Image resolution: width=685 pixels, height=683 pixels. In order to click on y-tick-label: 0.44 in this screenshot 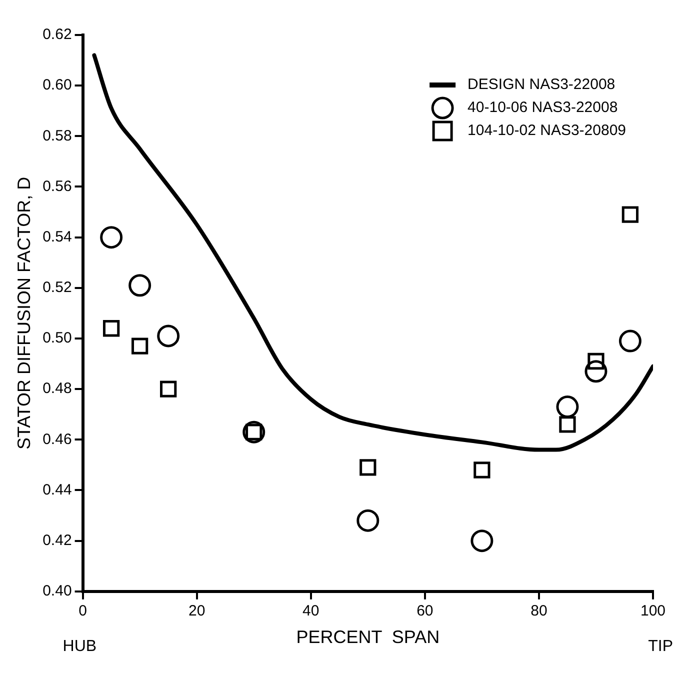, I will do `click(57, 489)`.